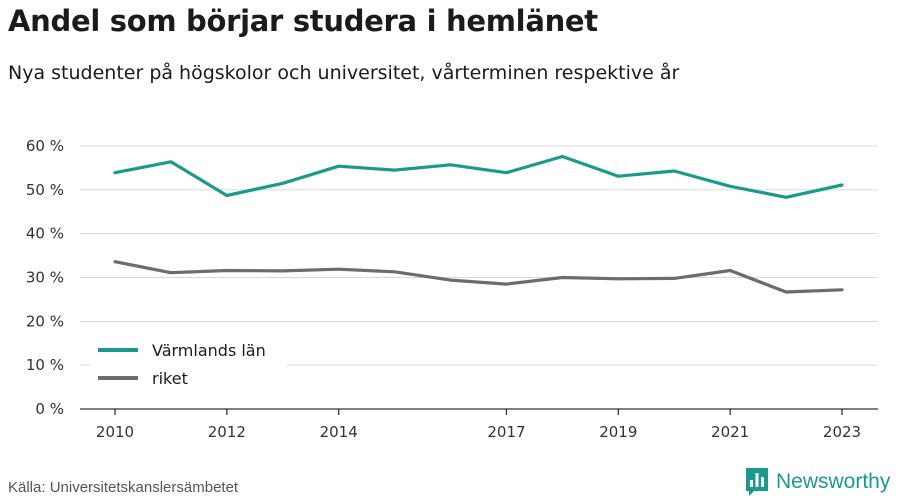 This screenshot has width=900, height=500. I want to click on y-tick-label: 0 %, so click(49, 409).